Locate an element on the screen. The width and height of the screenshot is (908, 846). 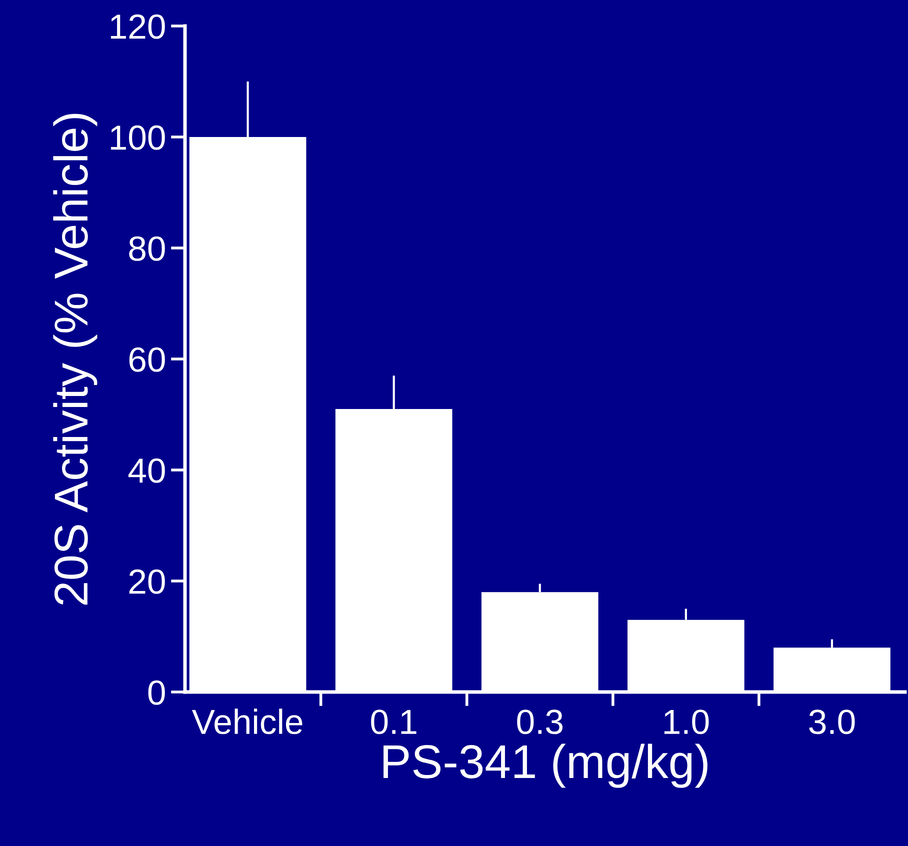
x-axis-title: PS-341 (mg/kg) is located at coordinates (546, 766).